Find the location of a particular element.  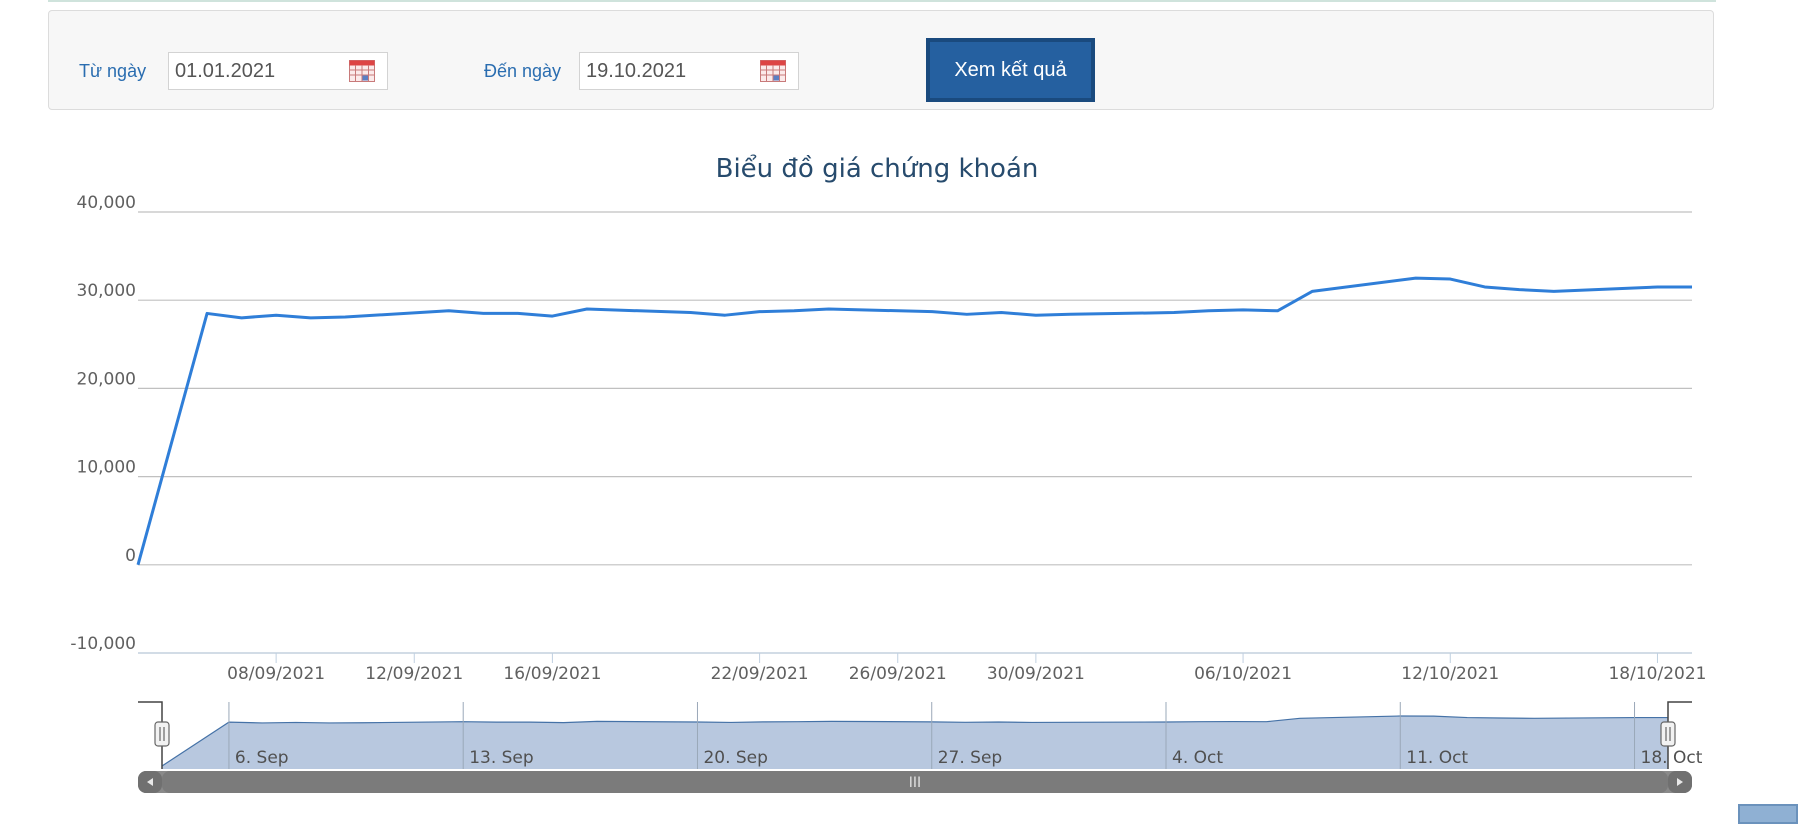

to-date-input is located at coordinates (668, 71).